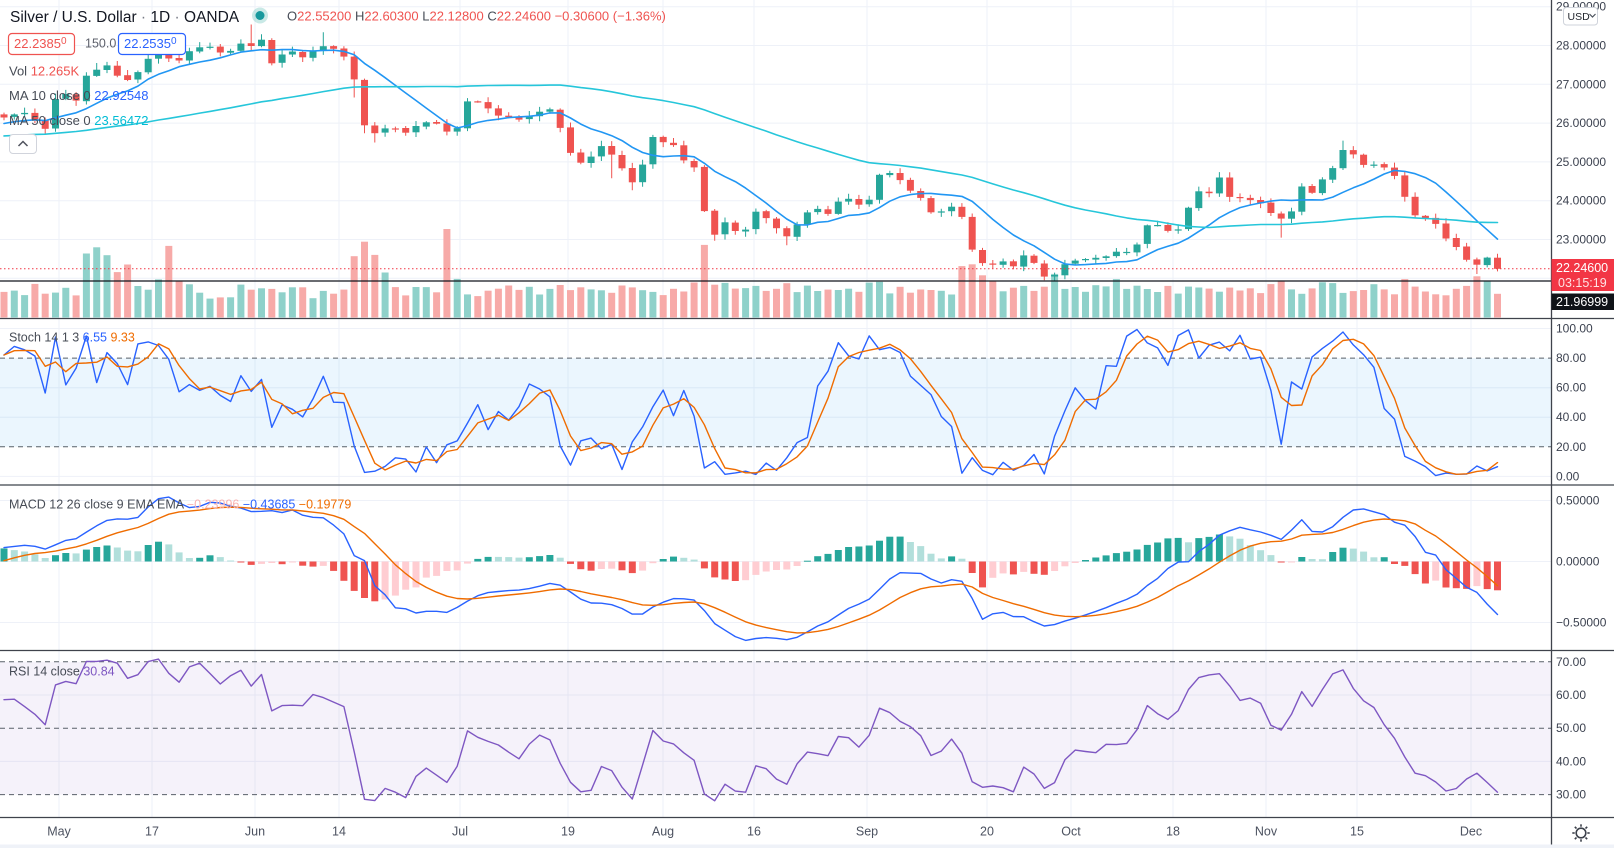 The height and width of the screenshot is (848, 1614). I want to click on svg-text: USD, so click(1579, 17).